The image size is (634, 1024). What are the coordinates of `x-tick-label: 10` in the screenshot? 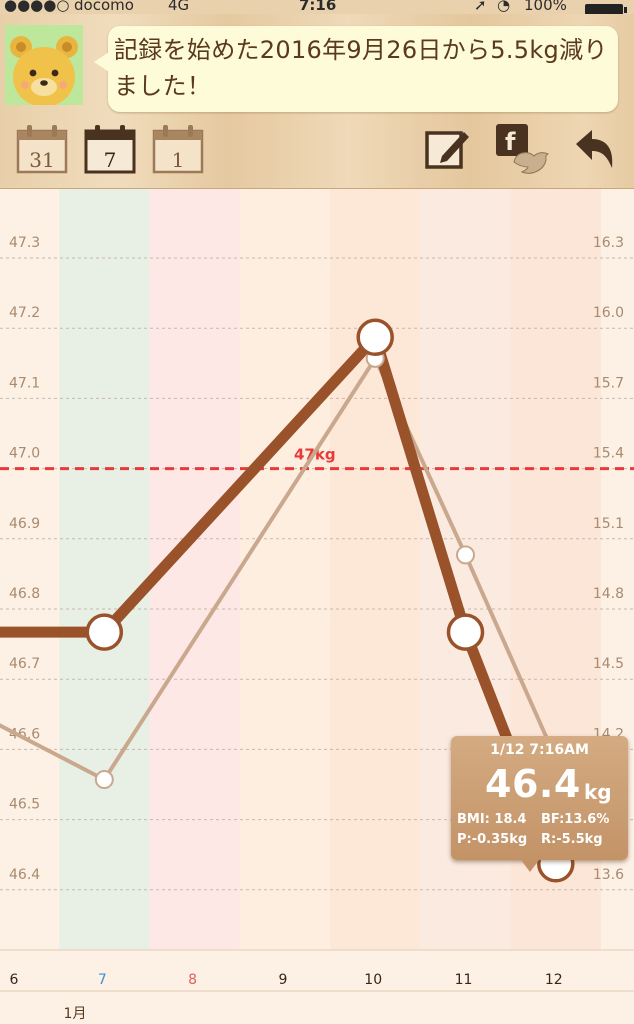 It's located at (373, 980).